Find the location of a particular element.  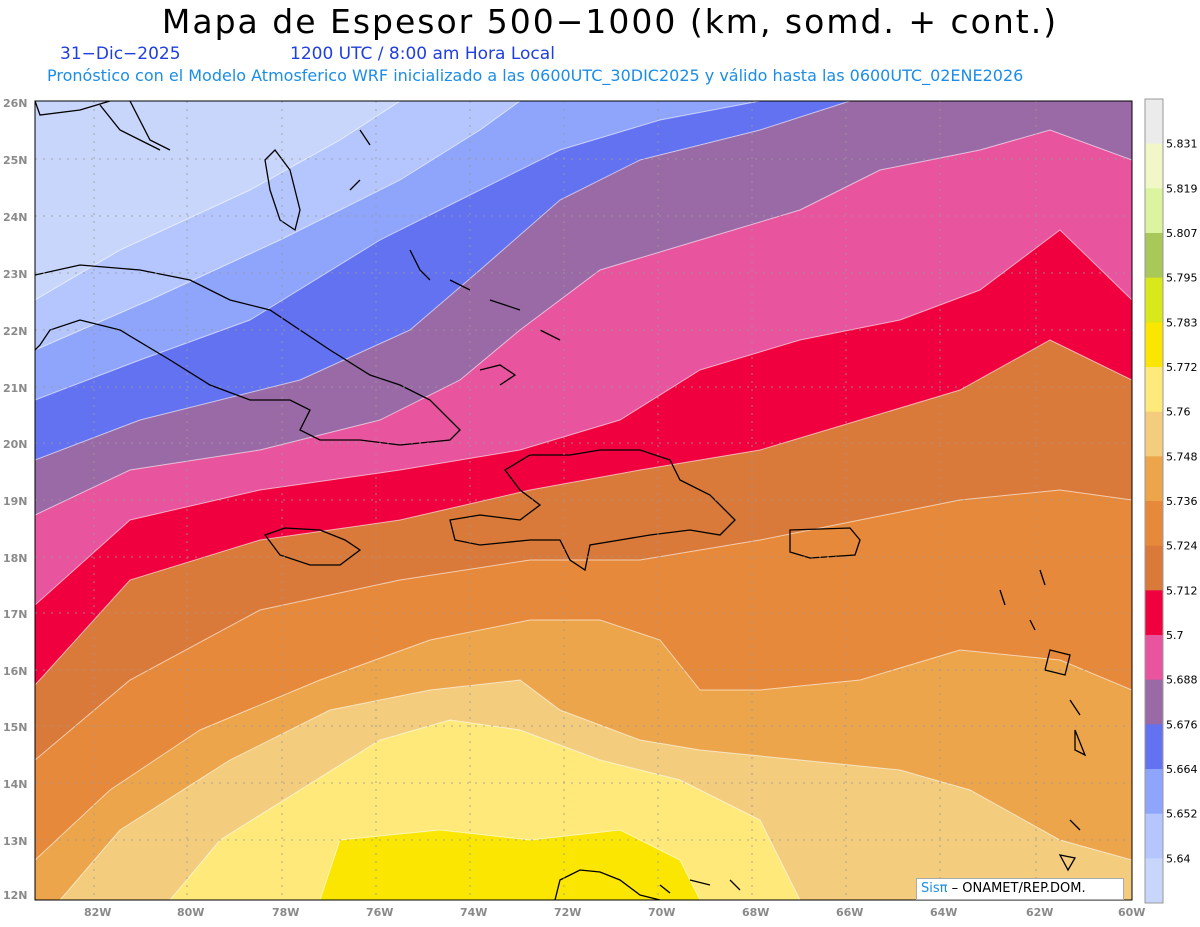

sispi-logo: Sisπ is located at coordinates (934, 888).